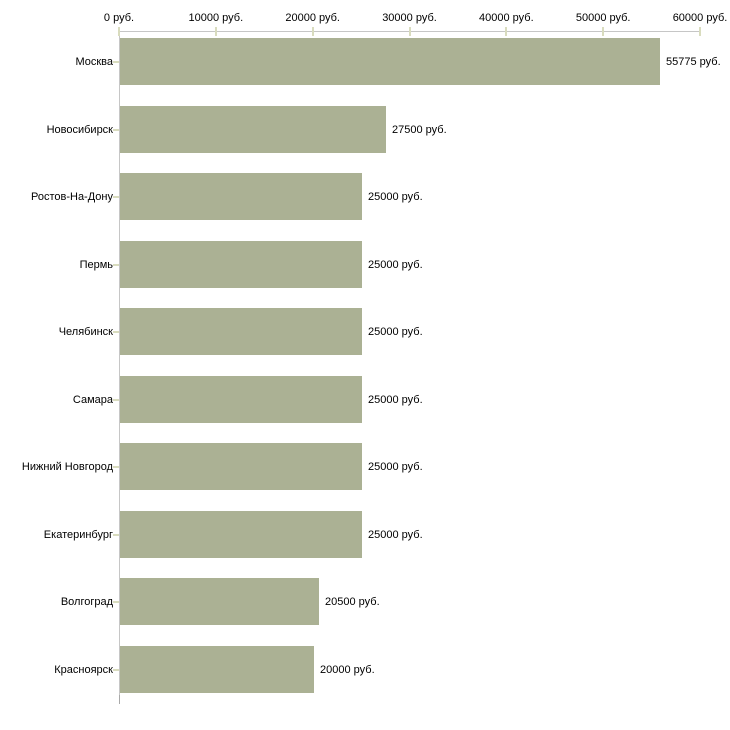 The width and height of the screenshot is (730, 730). I want to click on category-label: Волгоград, so click(86, 601).